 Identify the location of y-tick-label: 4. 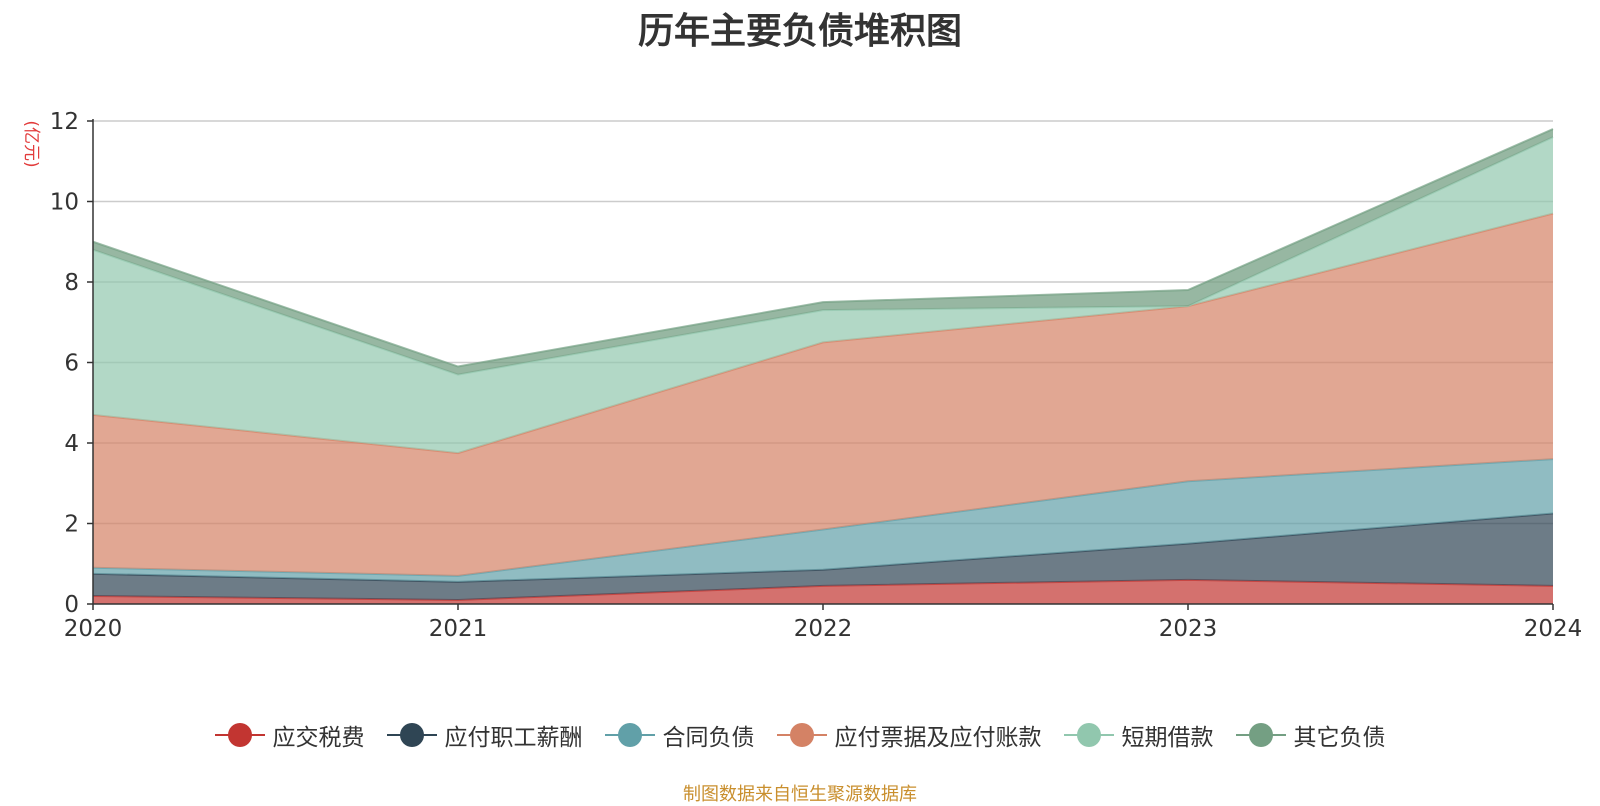
(71, 444).